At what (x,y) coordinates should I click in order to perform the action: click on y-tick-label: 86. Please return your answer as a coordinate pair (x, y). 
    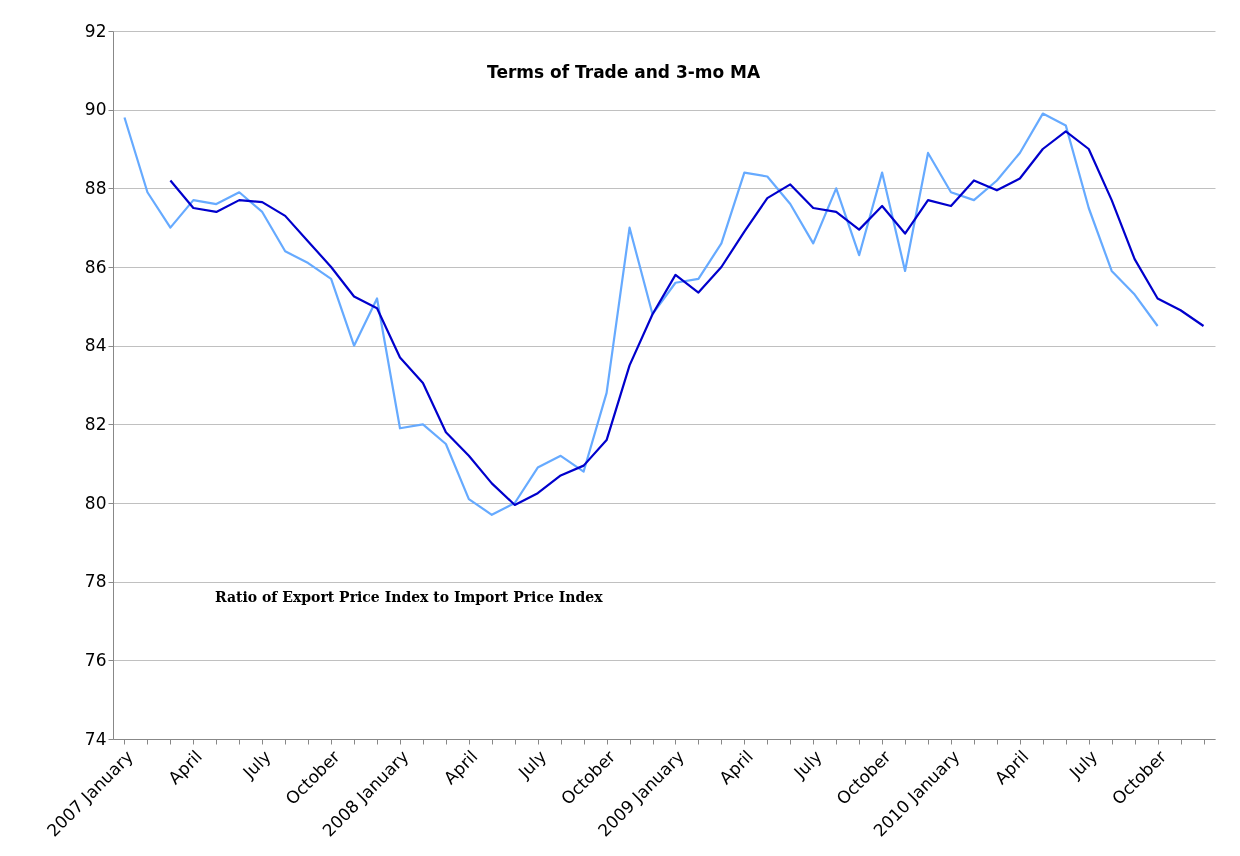
    Looking at the image, I should click on (95, 266).